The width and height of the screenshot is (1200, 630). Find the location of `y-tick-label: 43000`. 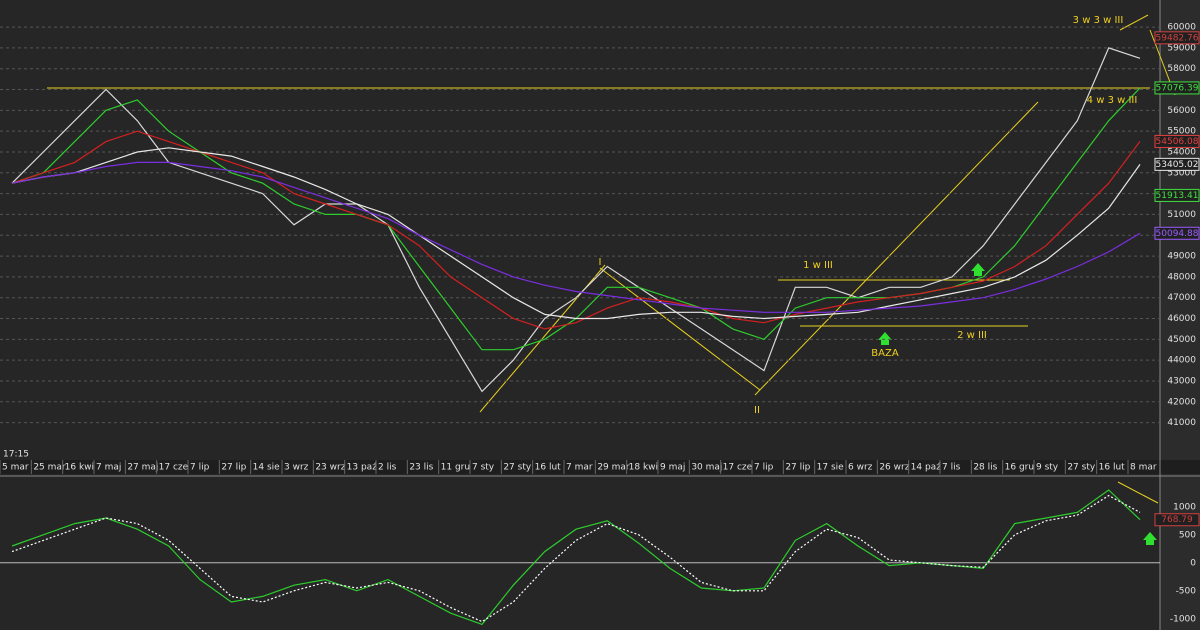

y-tick-label: 43000 is located at coordinates (1181, 381).